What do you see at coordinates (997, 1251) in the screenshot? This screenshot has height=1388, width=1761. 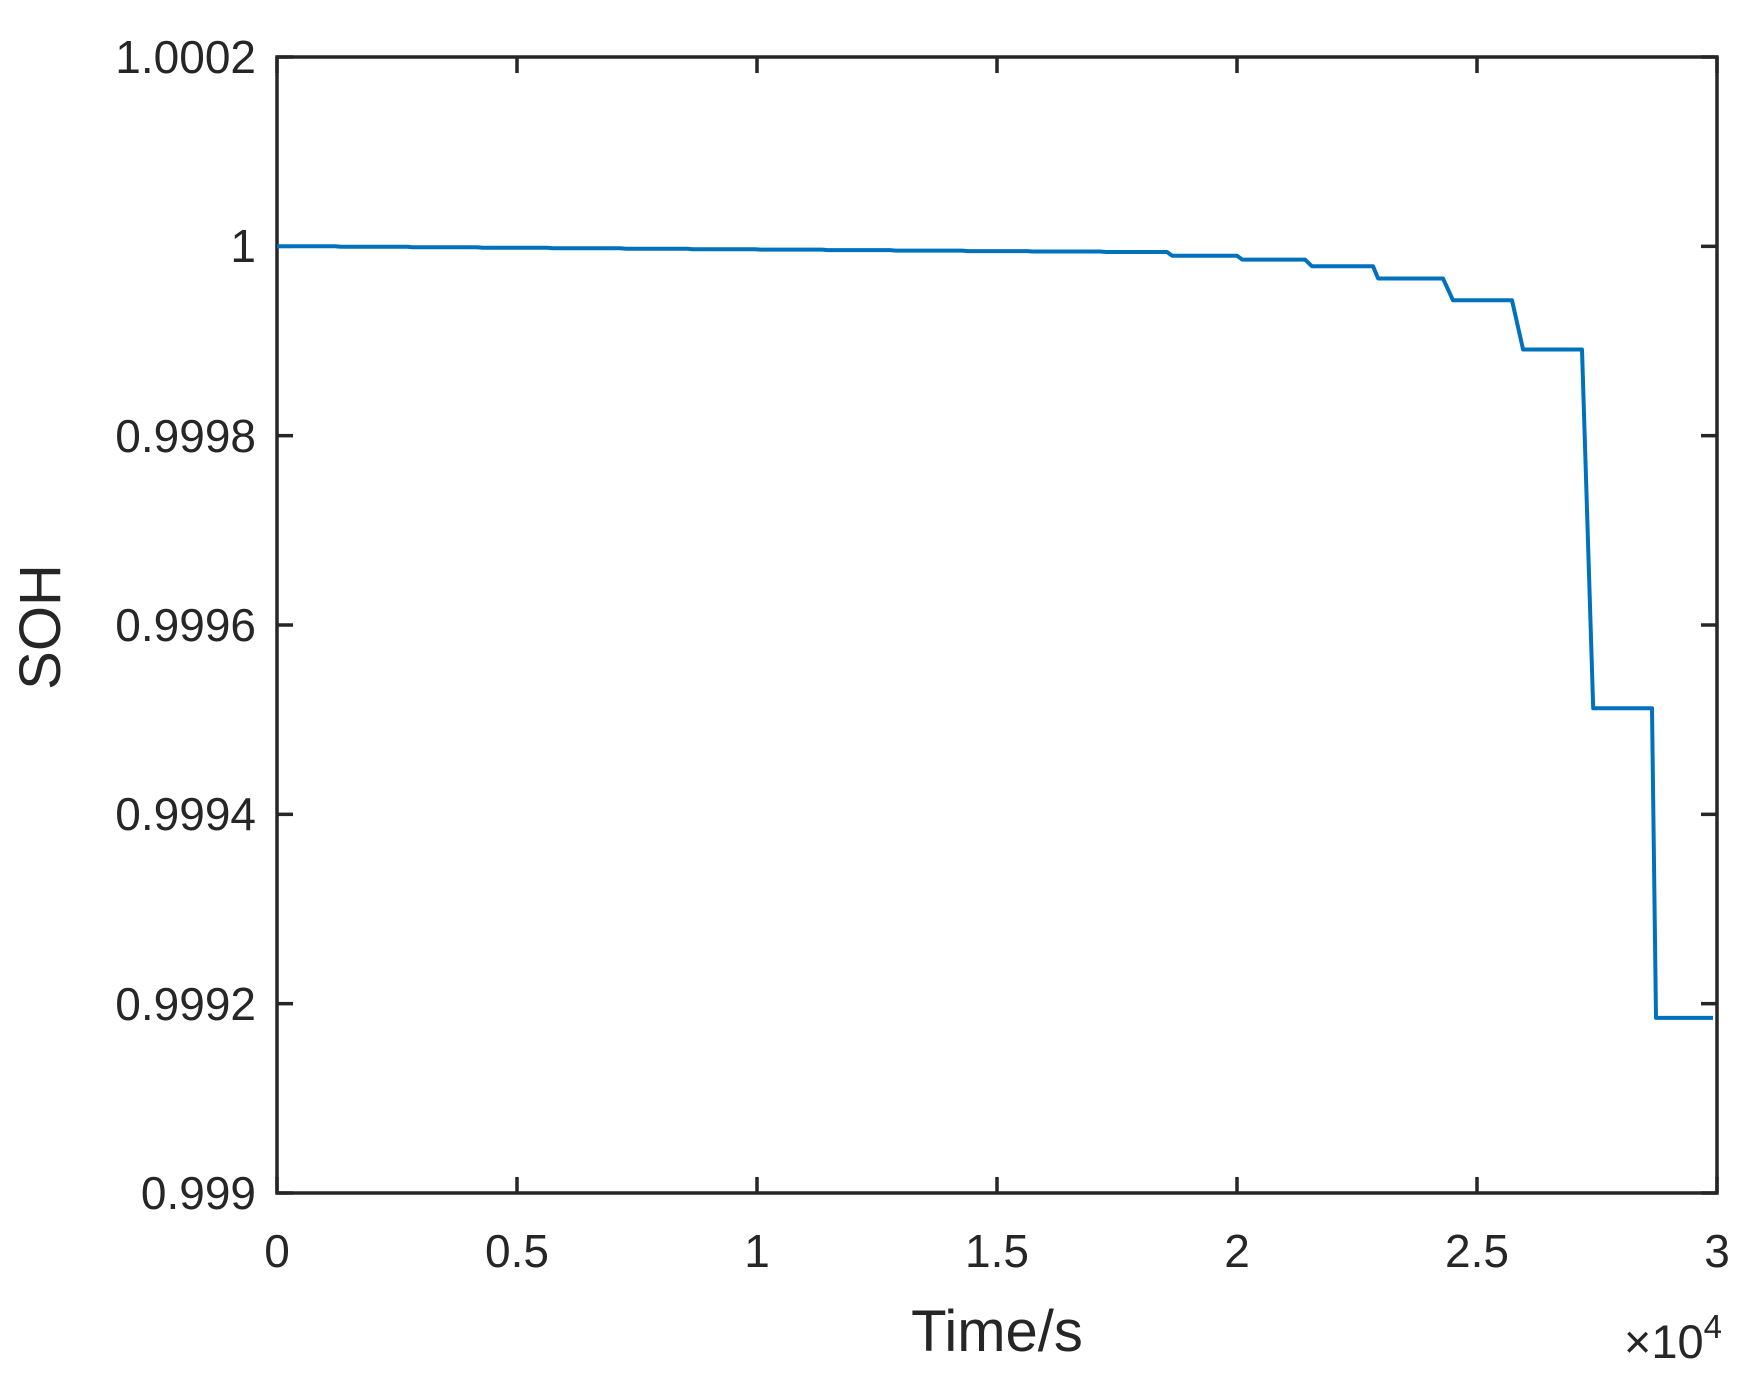 I see `x-tick-label: 1.5` at bounding box center [997, 1251].